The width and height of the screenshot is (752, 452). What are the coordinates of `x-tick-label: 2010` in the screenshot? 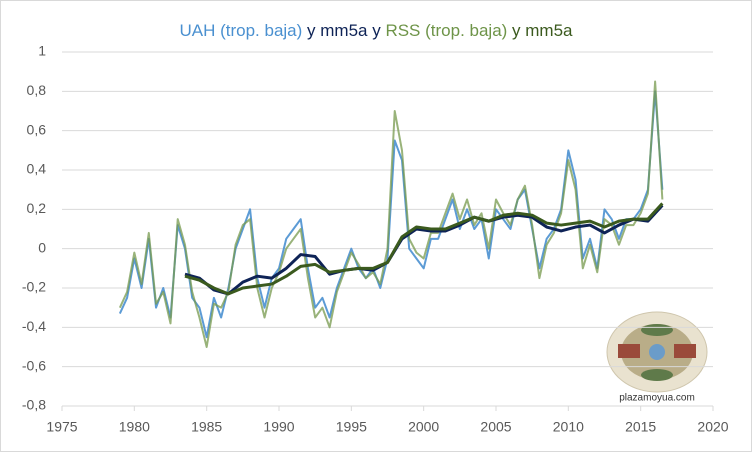 It's located at (568, 427).